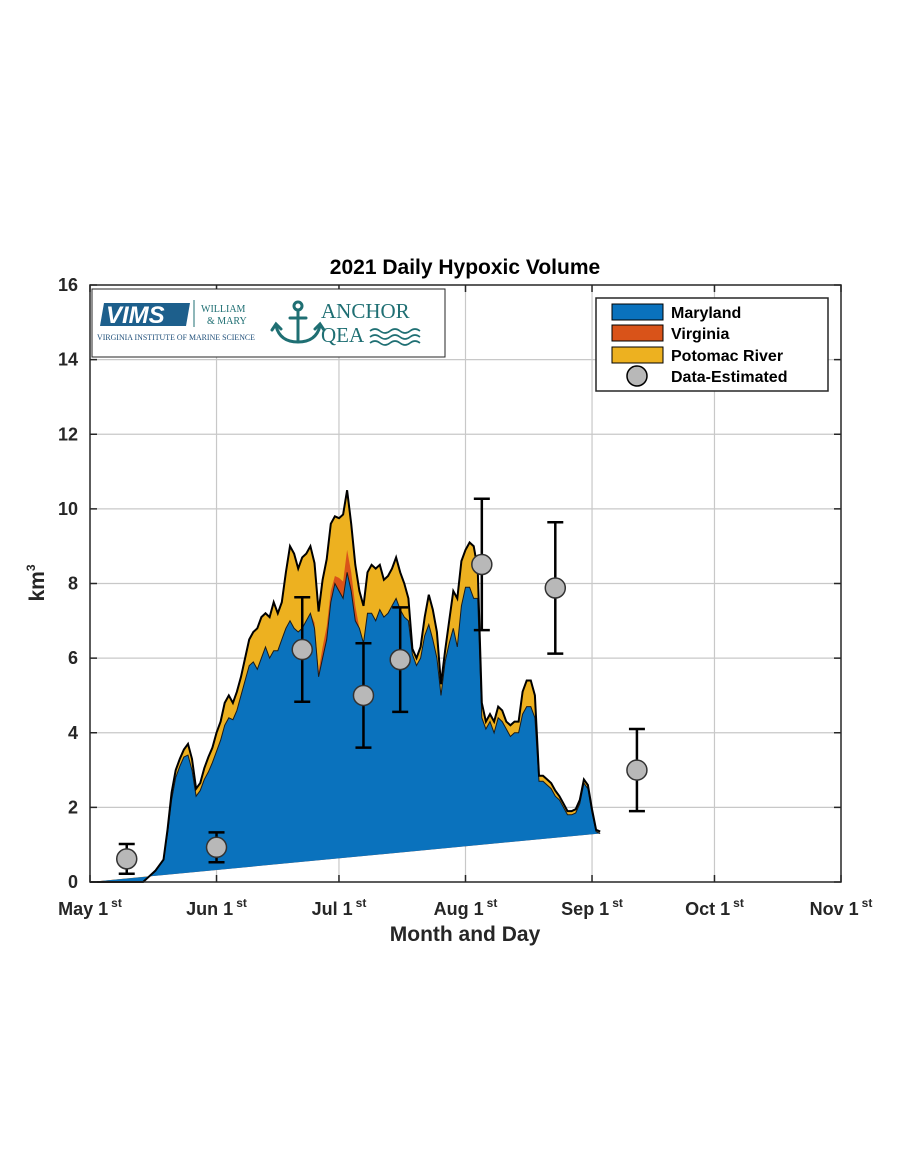 The image size is (900, 1166). Describe the element at coordinates (343, 335) in the screenshot. I see `qea-text: QEA` at that location.